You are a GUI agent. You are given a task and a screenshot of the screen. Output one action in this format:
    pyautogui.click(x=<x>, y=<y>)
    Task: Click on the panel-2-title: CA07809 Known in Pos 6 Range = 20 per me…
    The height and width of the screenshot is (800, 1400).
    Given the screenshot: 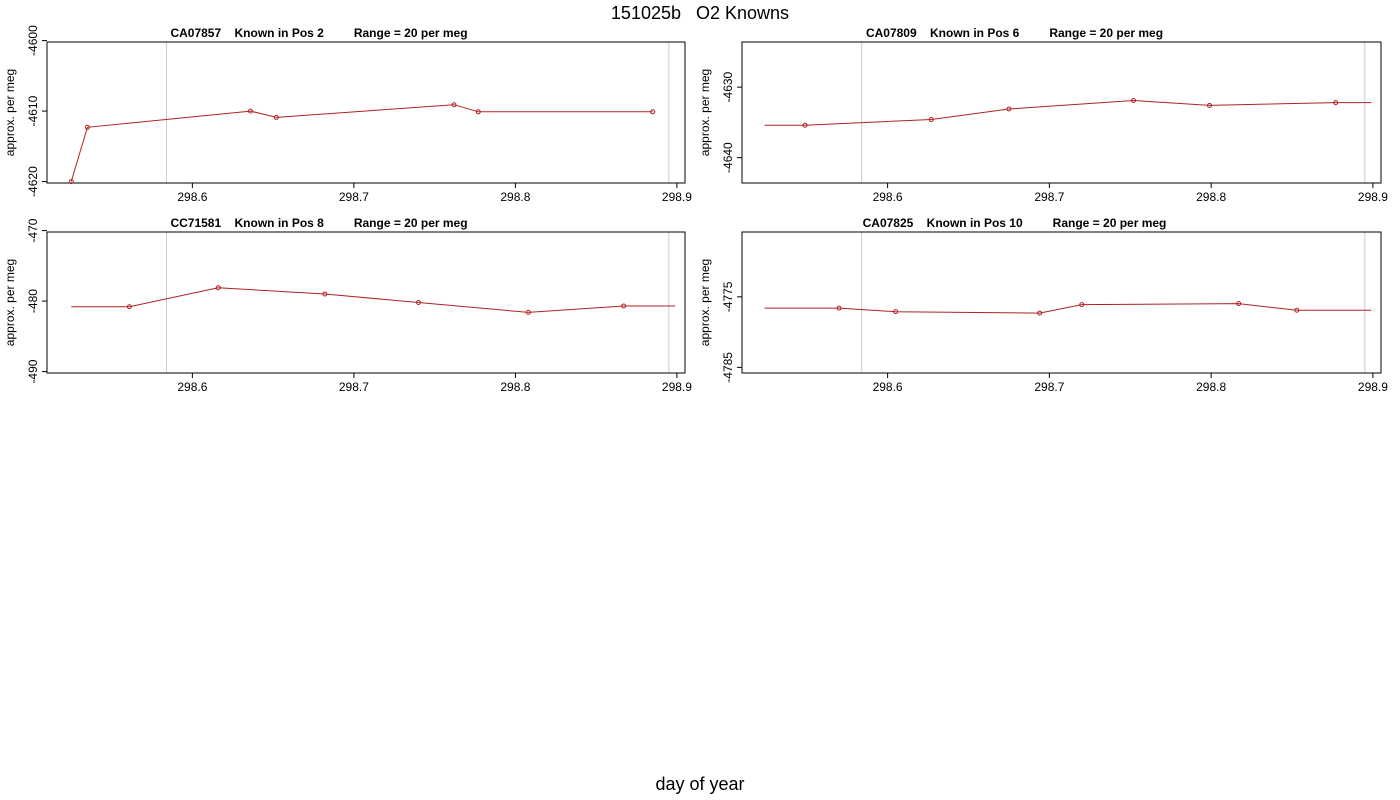 What is the action you would take?
    pyautogui.click(x=1014, y=33)
    